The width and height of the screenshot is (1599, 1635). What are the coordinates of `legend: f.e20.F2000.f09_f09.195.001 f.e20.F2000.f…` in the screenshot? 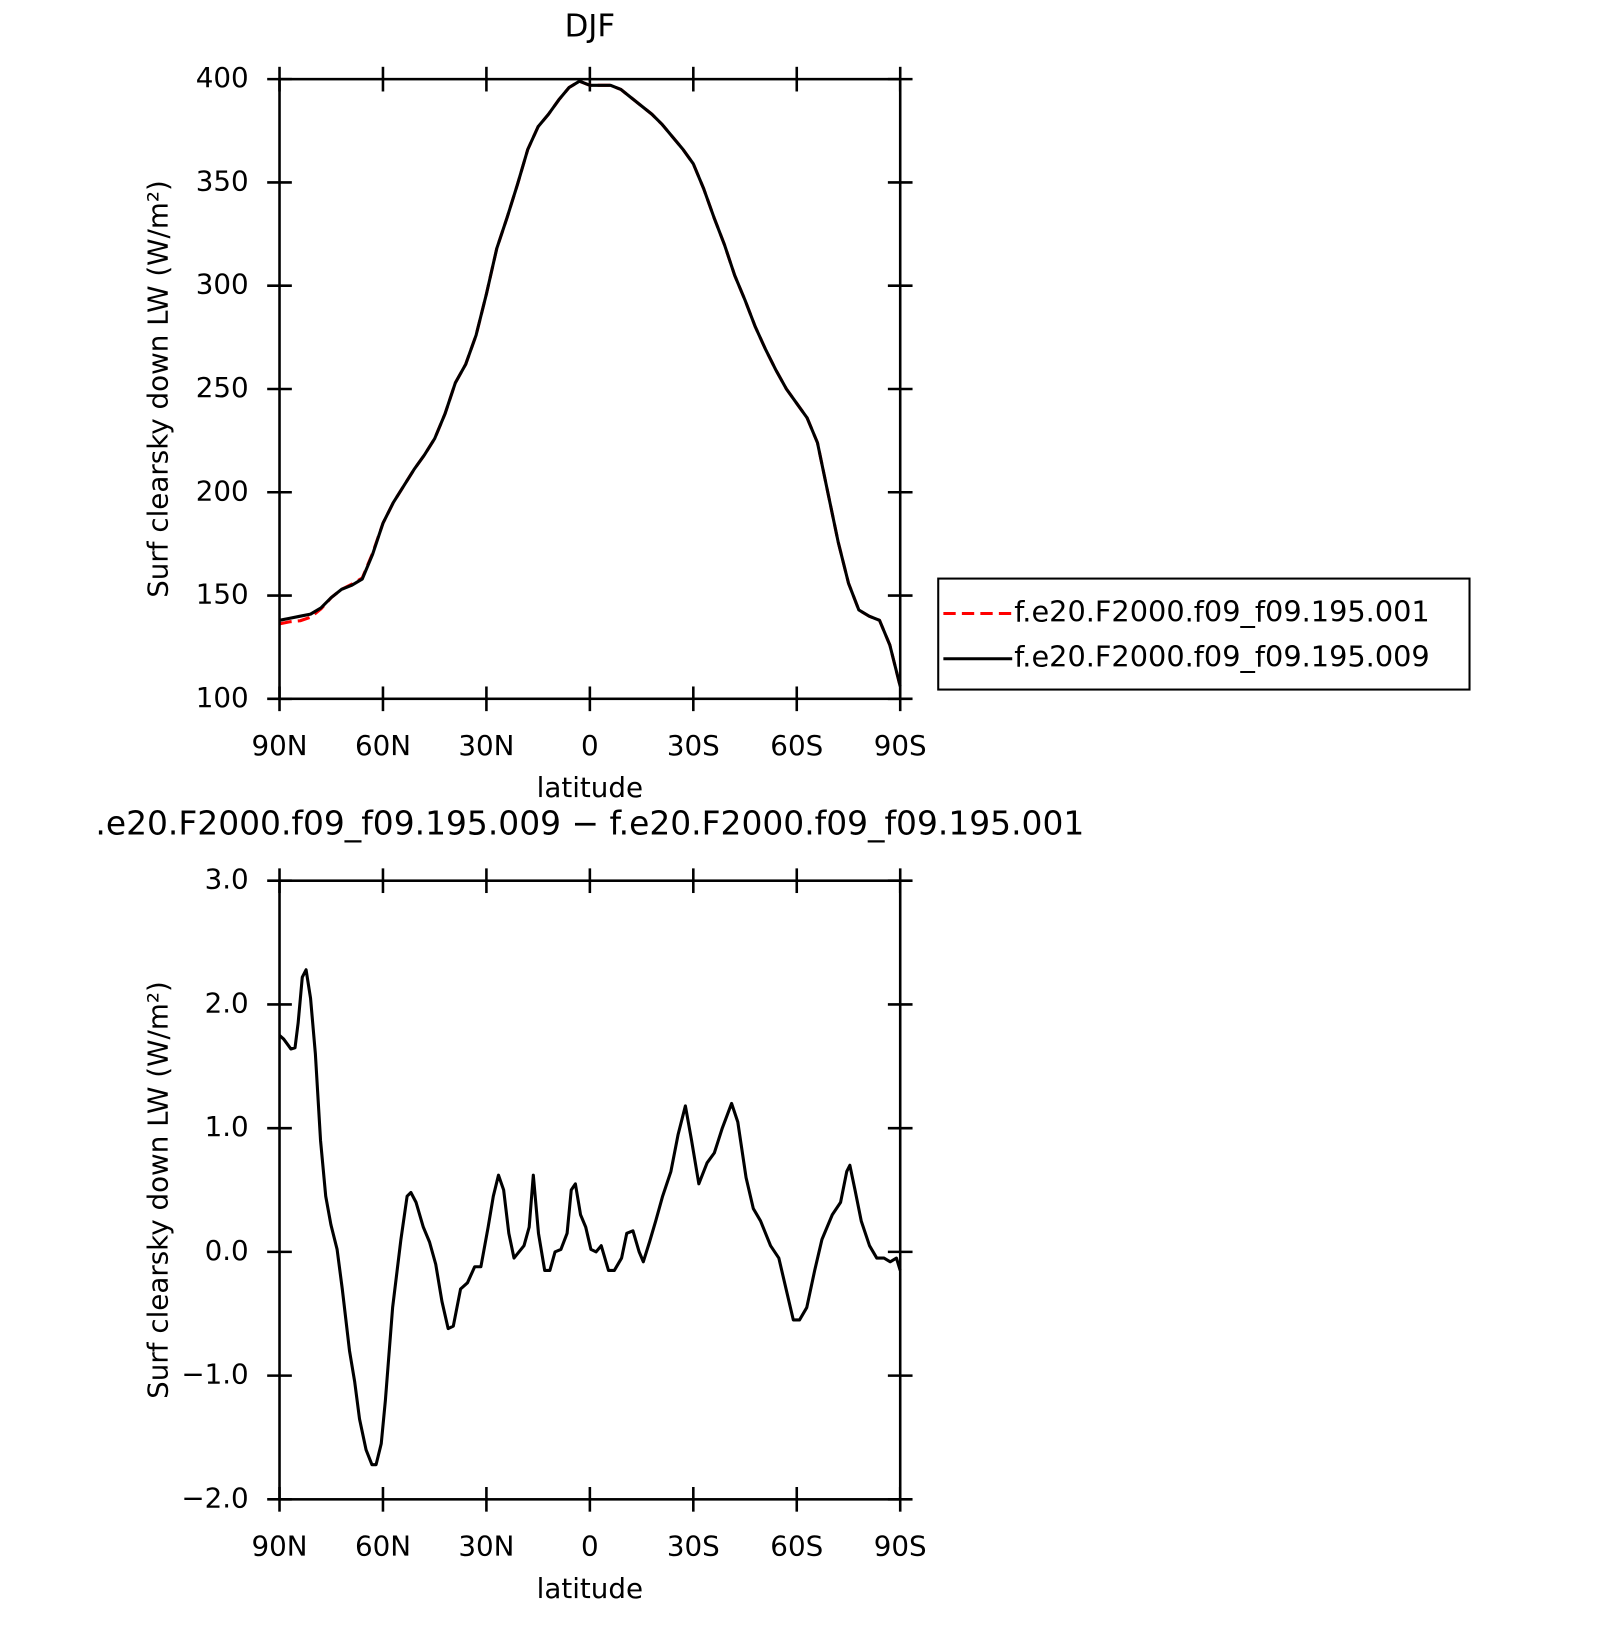 It's located at (1204, 634).